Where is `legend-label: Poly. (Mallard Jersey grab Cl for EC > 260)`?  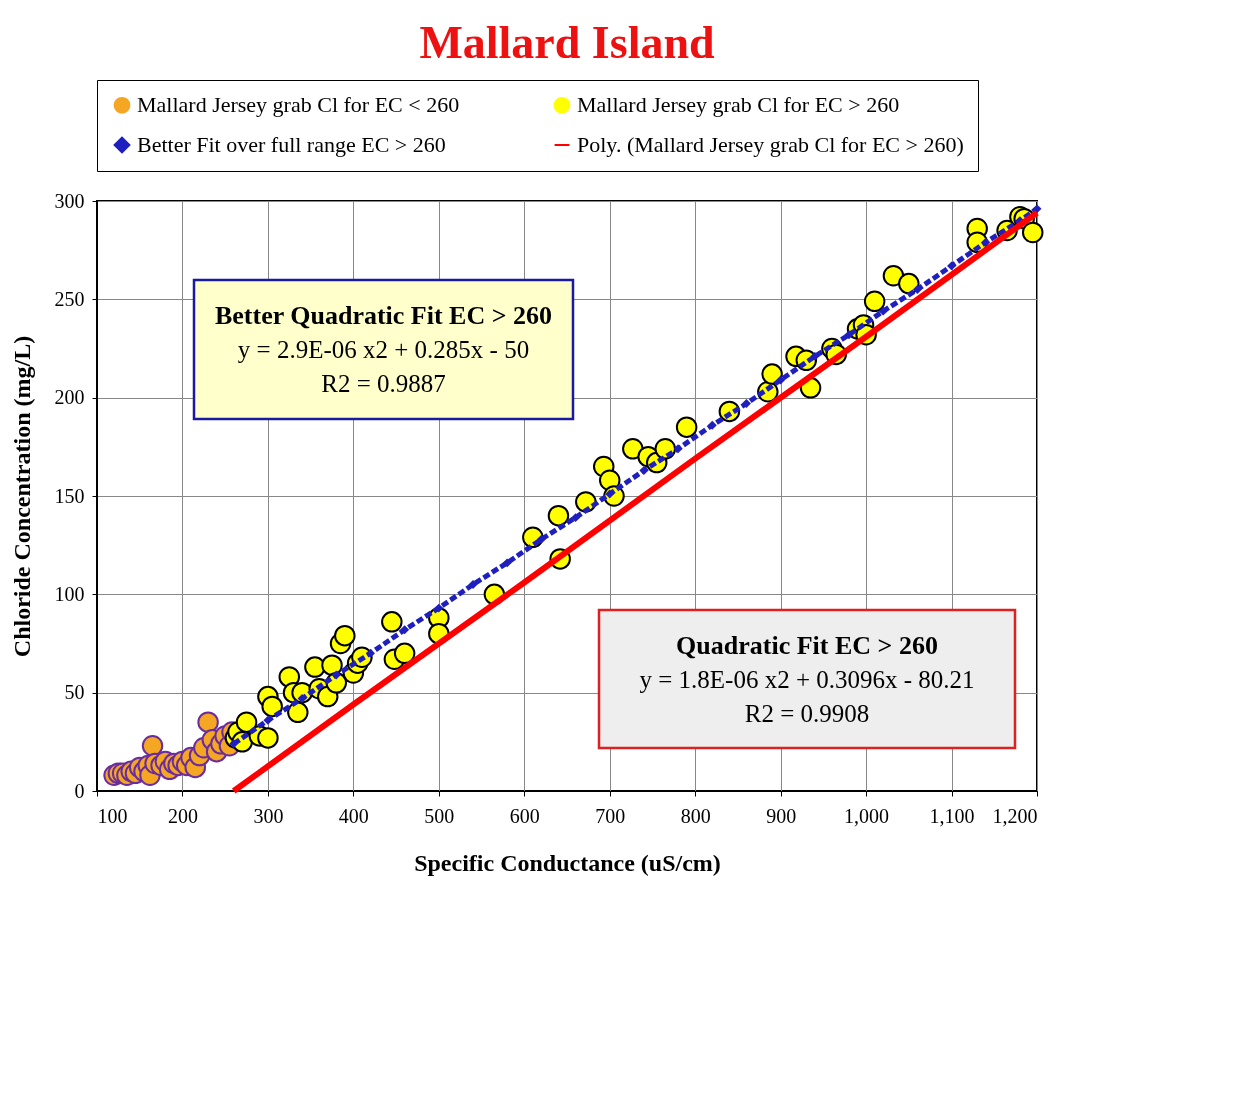 legend-label: Poly. (Mallard Jersey grab Cl for EC > 260) is located at coordinates (770, 144).